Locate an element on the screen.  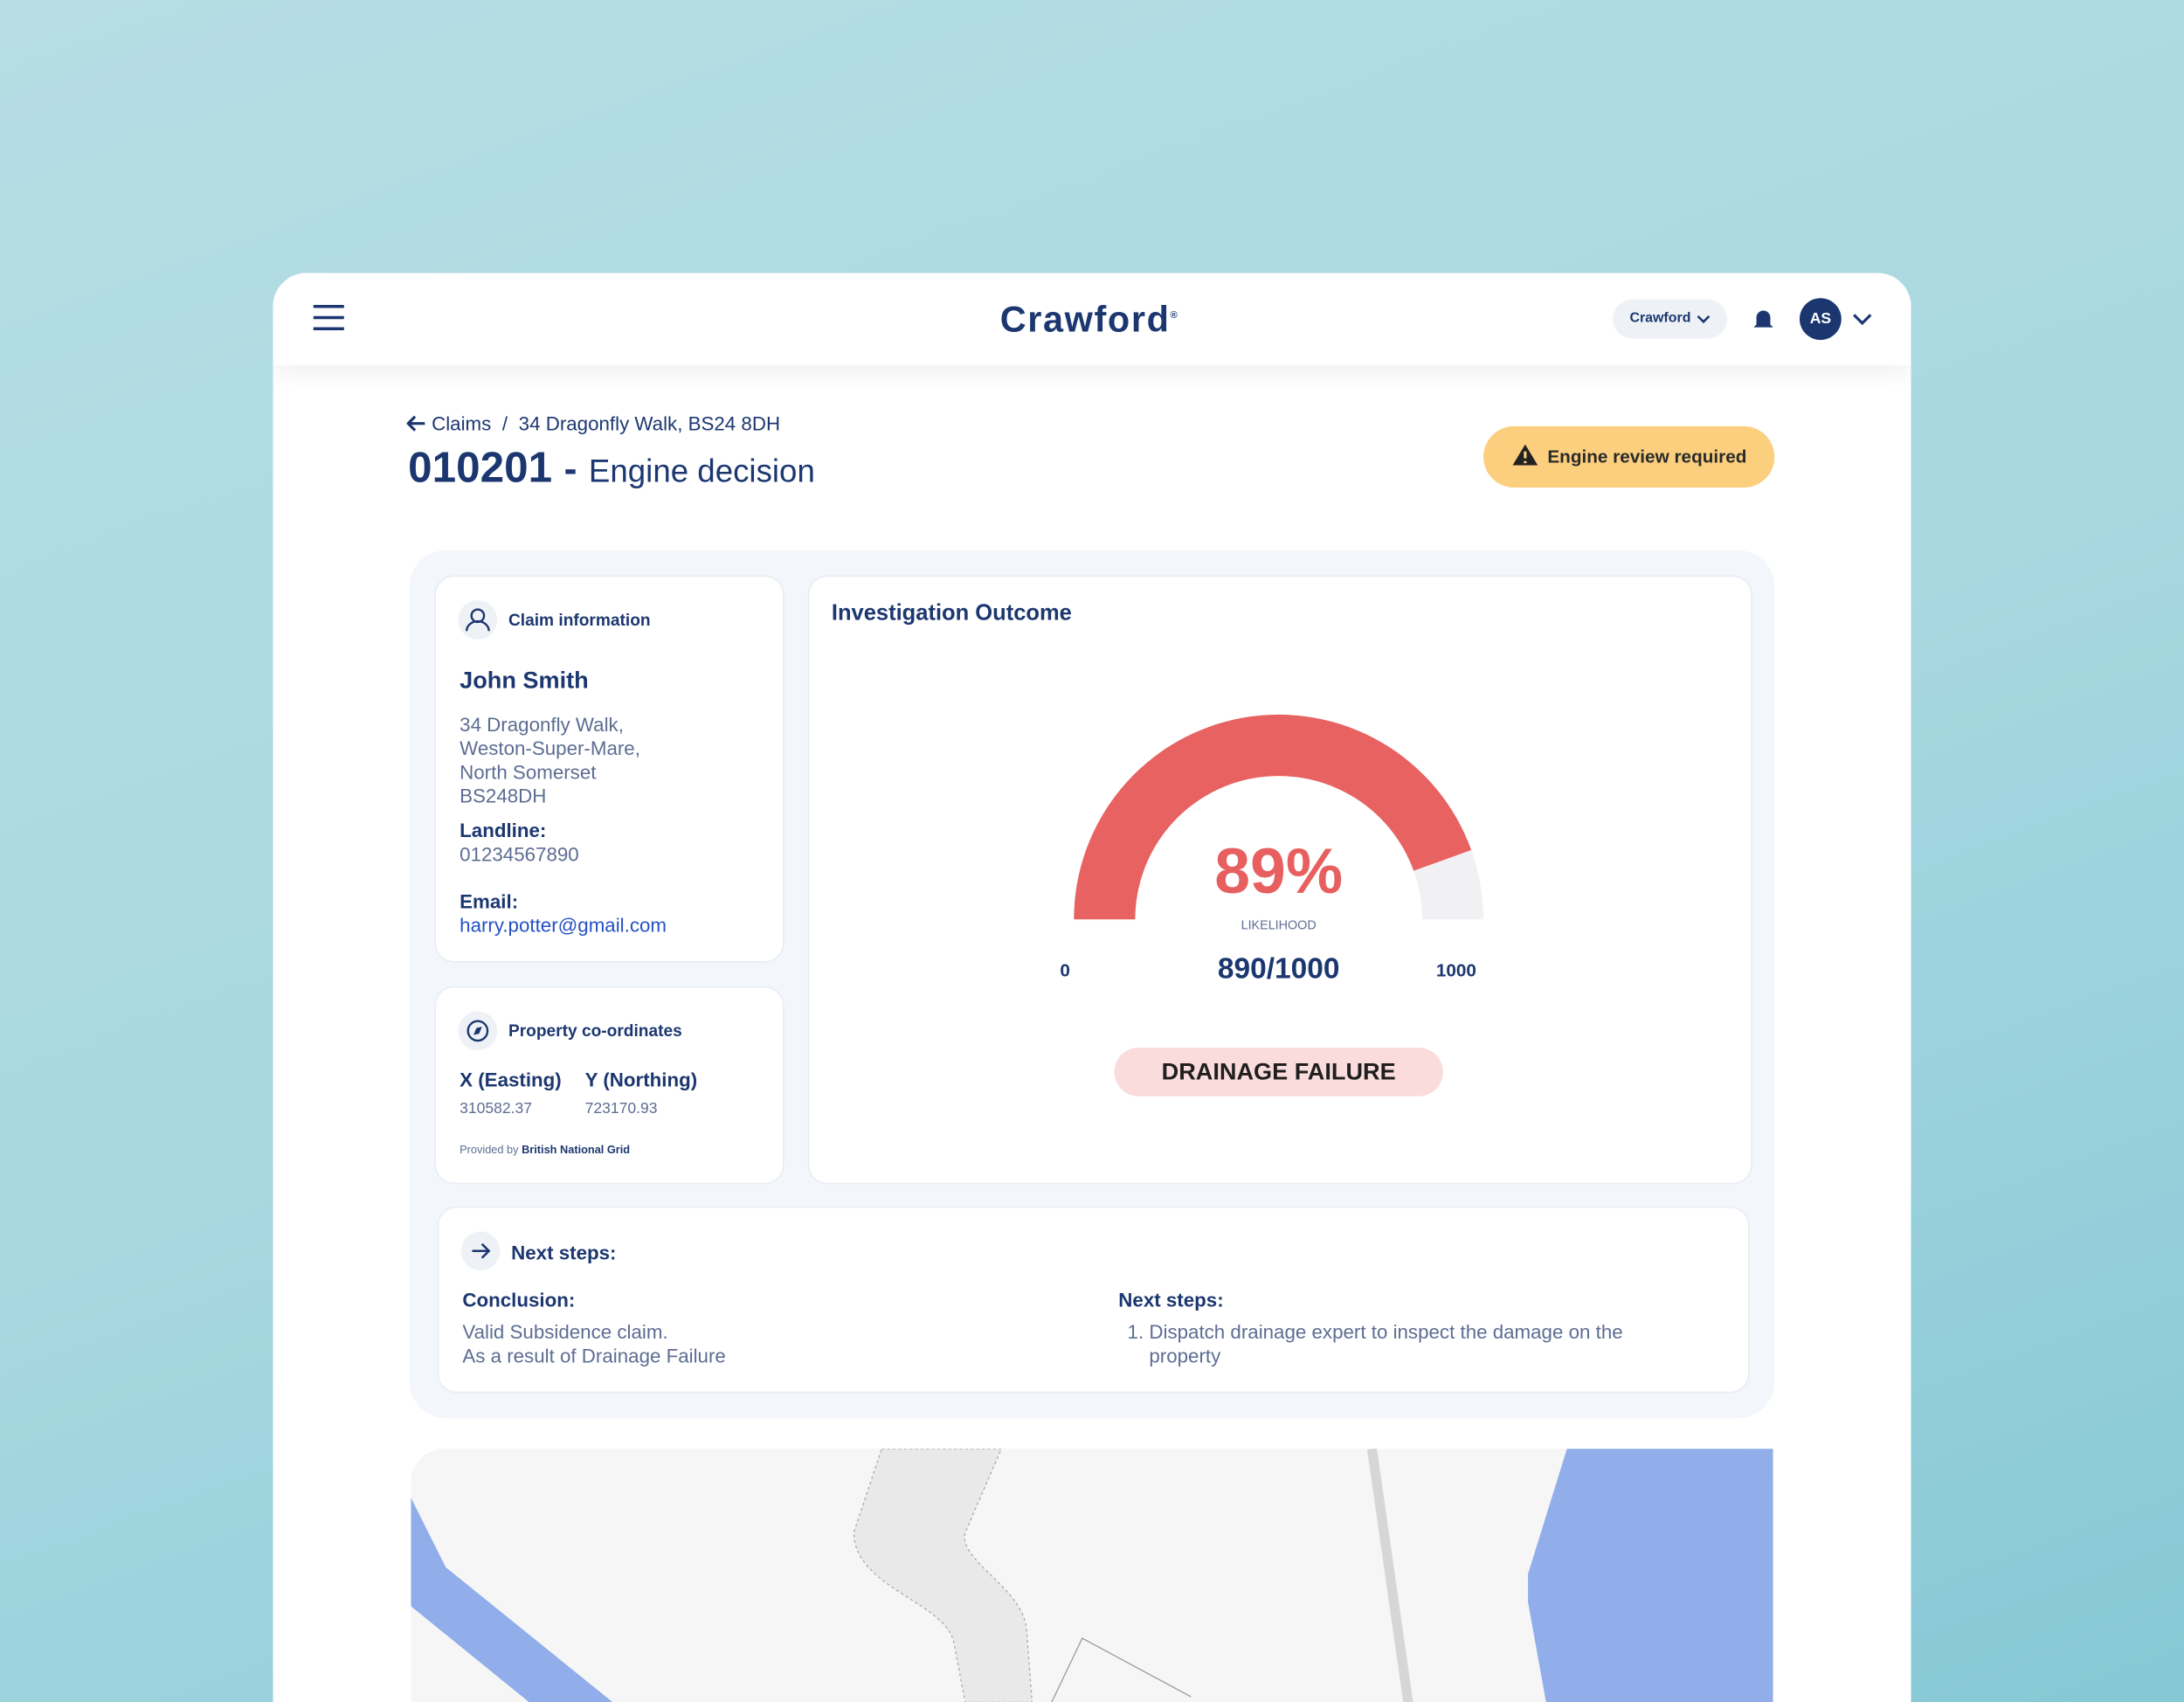
card-heading: Investigation Outcome is located at coordinates (951, 613).